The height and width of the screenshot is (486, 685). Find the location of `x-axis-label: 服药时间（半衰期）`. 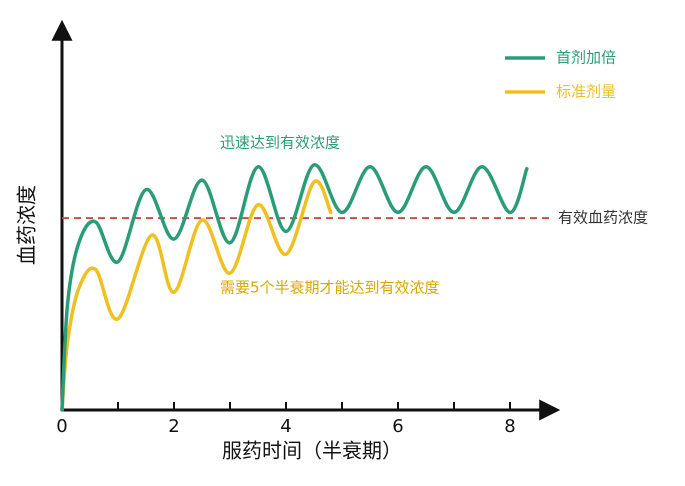

x-axis-label: 服药时间（半衰期） is located at coordinates (312, 451).